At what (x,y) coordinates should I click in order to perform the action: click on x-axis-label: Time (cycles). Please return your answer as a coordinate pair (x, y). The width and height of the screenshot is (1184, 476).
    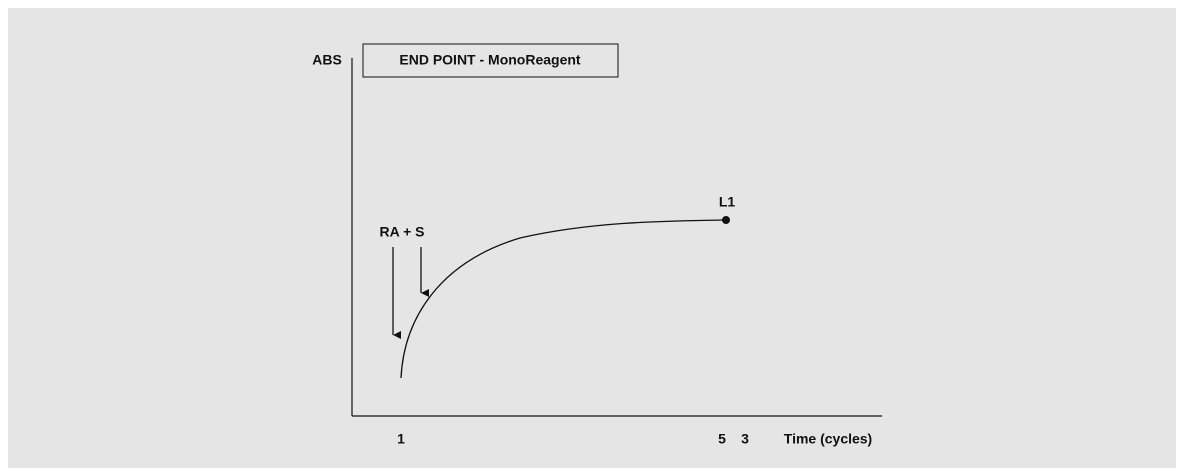
    Looking at the image, I should click on (828, 439).